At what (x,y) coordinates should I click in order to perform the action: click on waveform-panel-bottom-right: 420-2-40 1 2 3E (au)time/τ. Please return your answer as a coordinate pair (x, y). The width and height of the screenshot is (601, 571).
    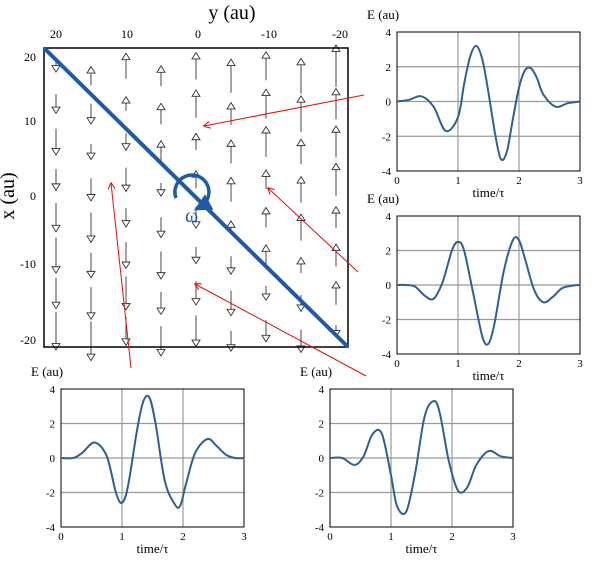
    Looking at the image, I should click on (408, 460).